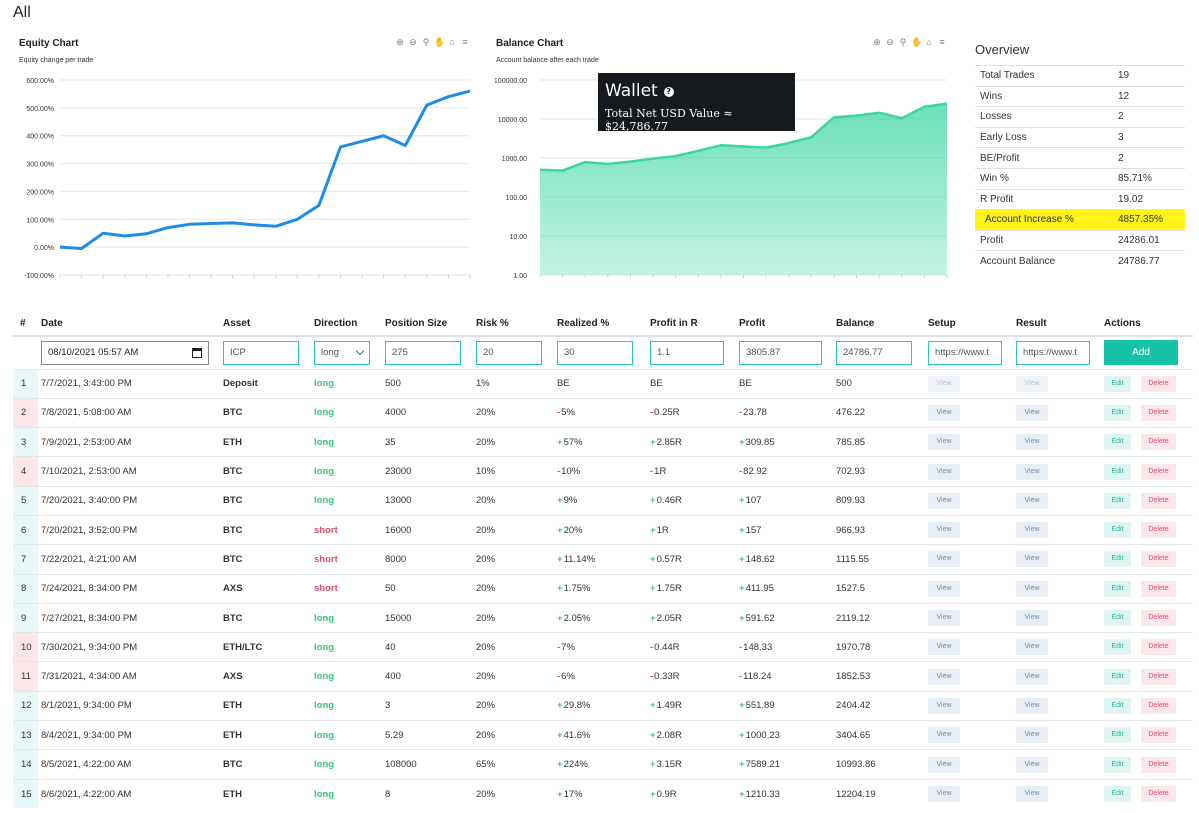 This screenshot has width=1199, height=813. Describe the element at coordinates (687, 352) in the screenshot. I see `profit-r-input: 1.1` at that location.